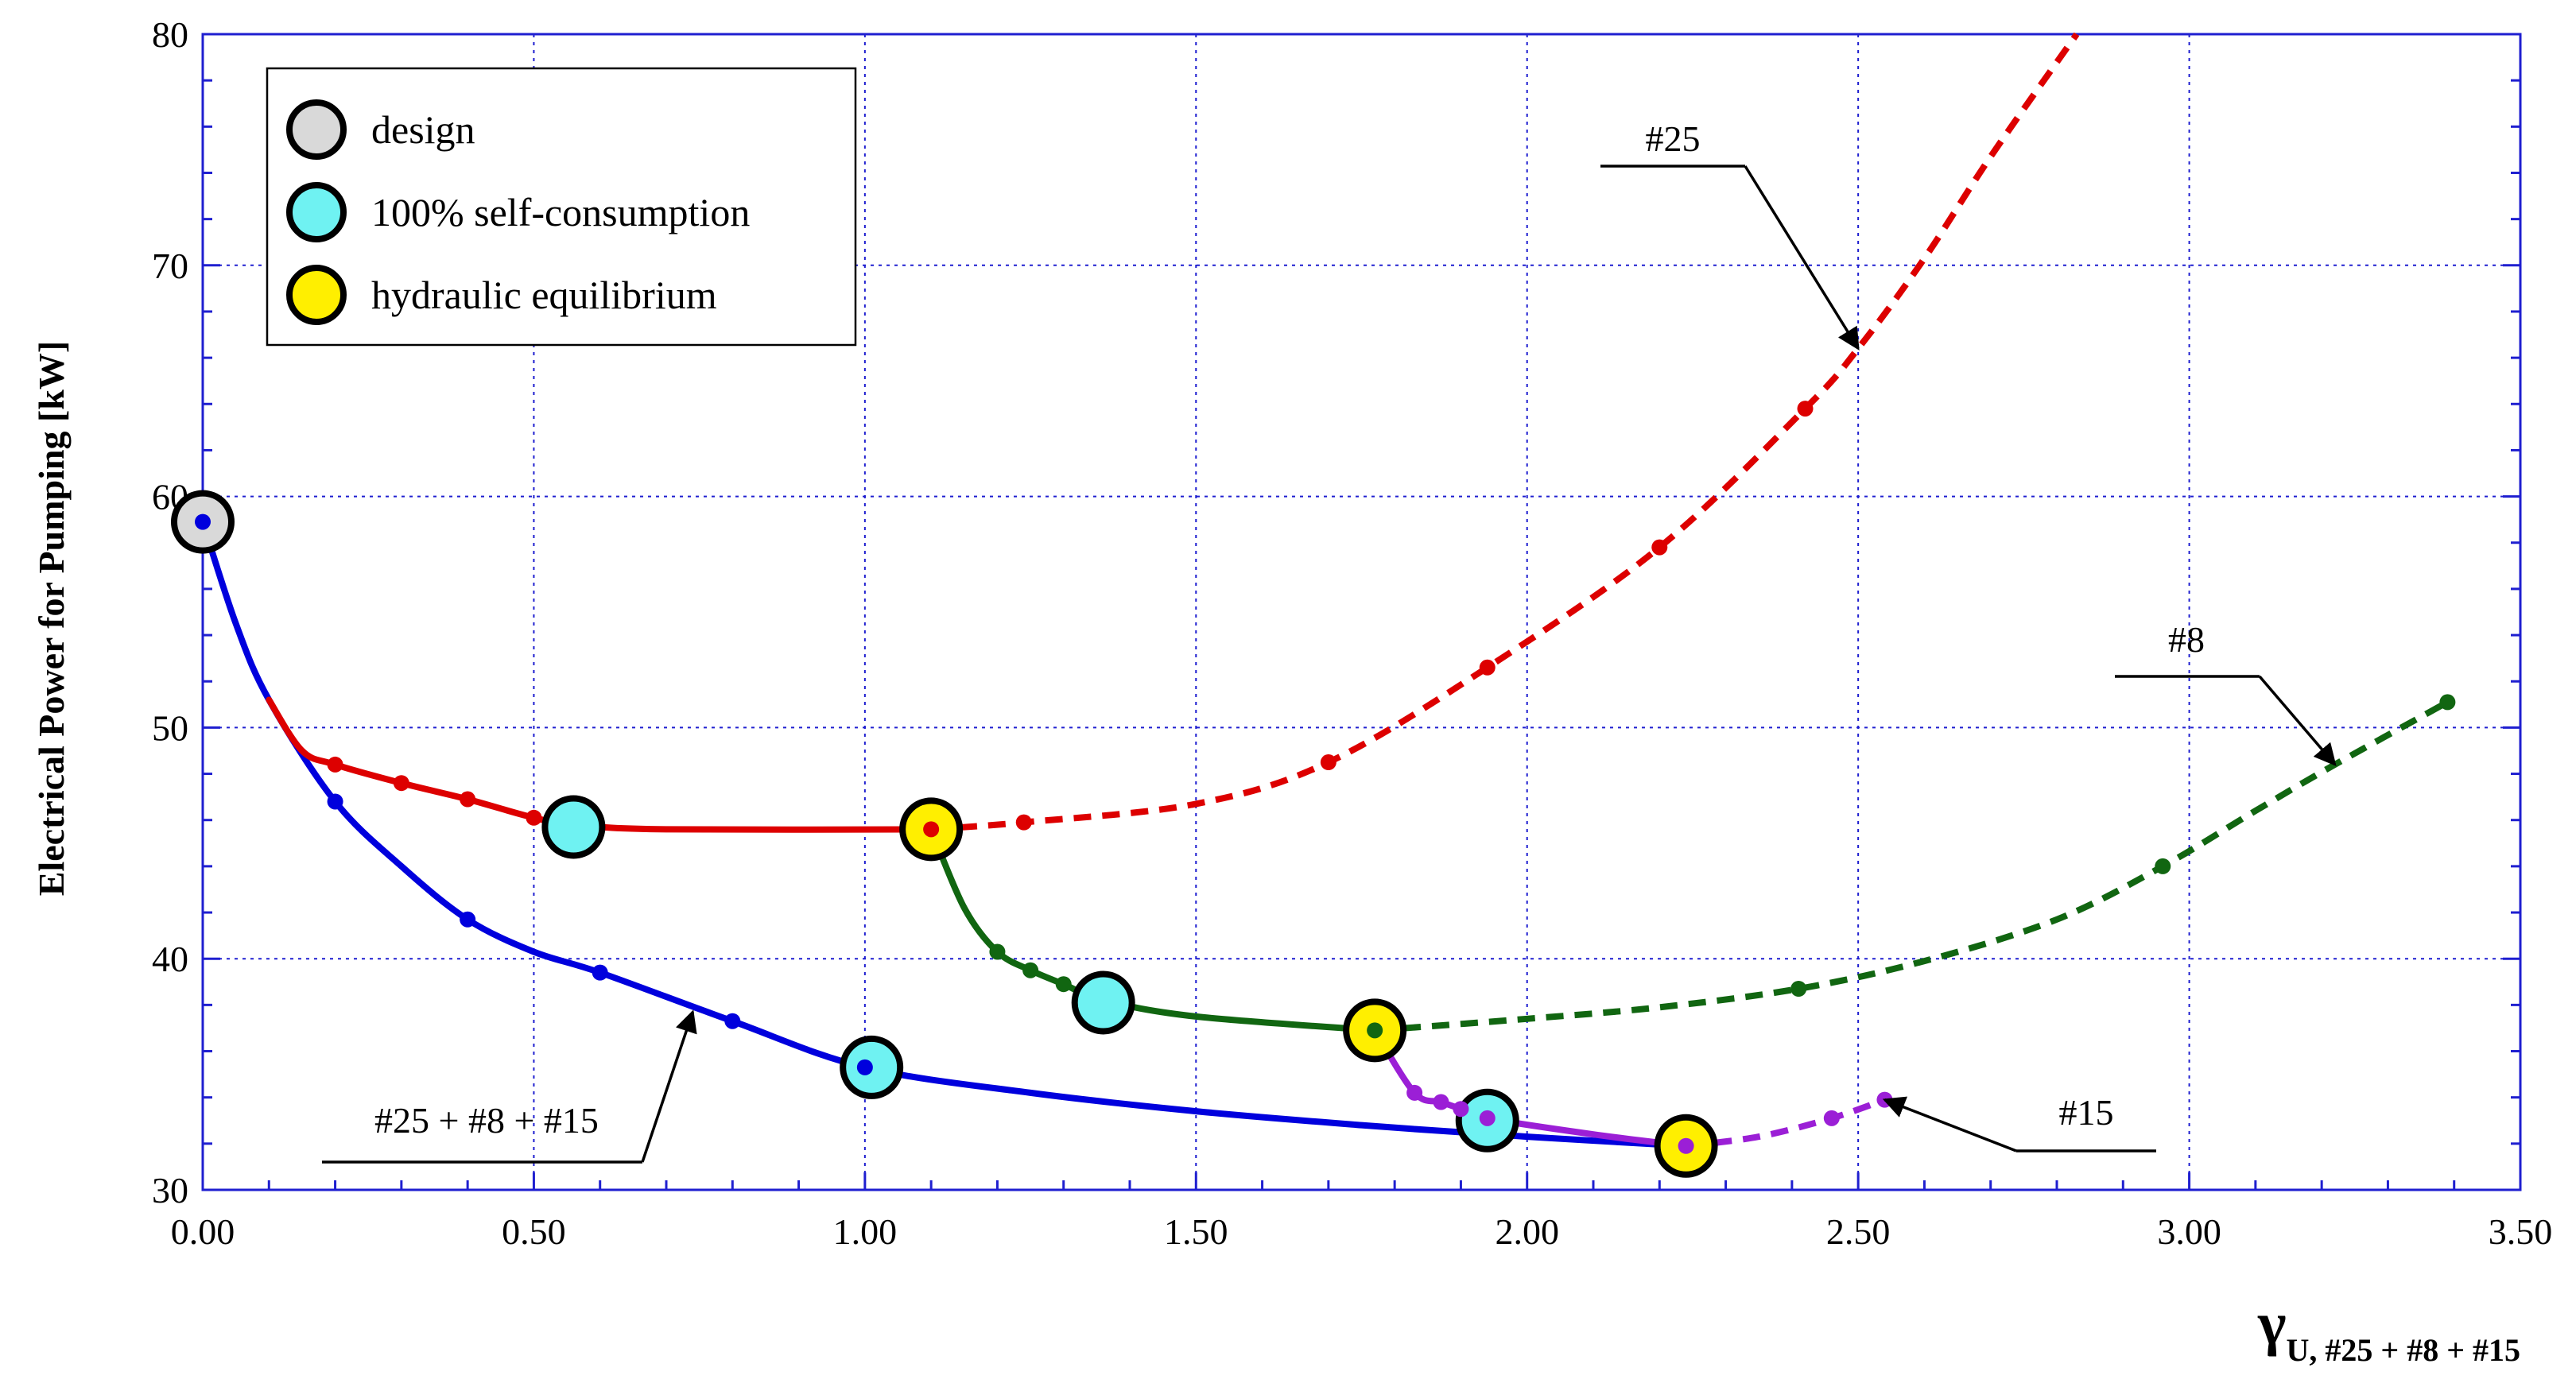 Image resolution: width=2576 pixels, height=1383 pixels. Describe the element at coordinates (316, 212) in the screenshot. I see `legend-marker-self-consumption` at that location.